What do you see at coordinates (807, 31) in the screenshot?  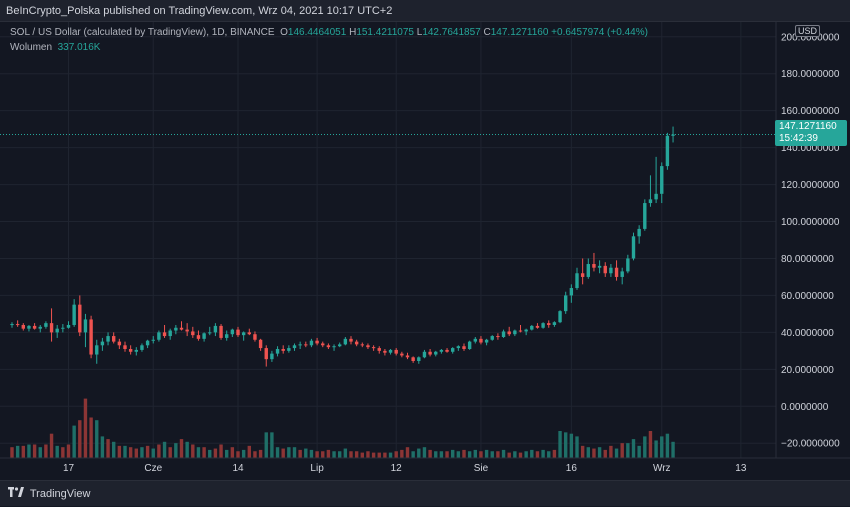 I see `currency-badge: USD` at bounding box center [807, 31].